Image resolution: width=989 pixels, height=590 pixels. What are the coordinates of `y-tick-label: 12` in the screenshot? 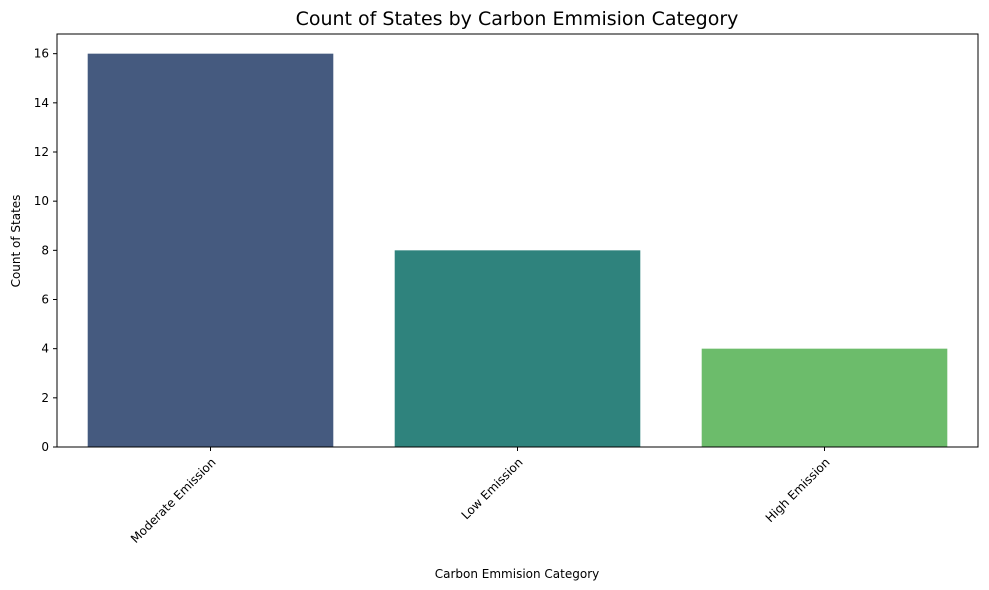 It's located at (41, 152).